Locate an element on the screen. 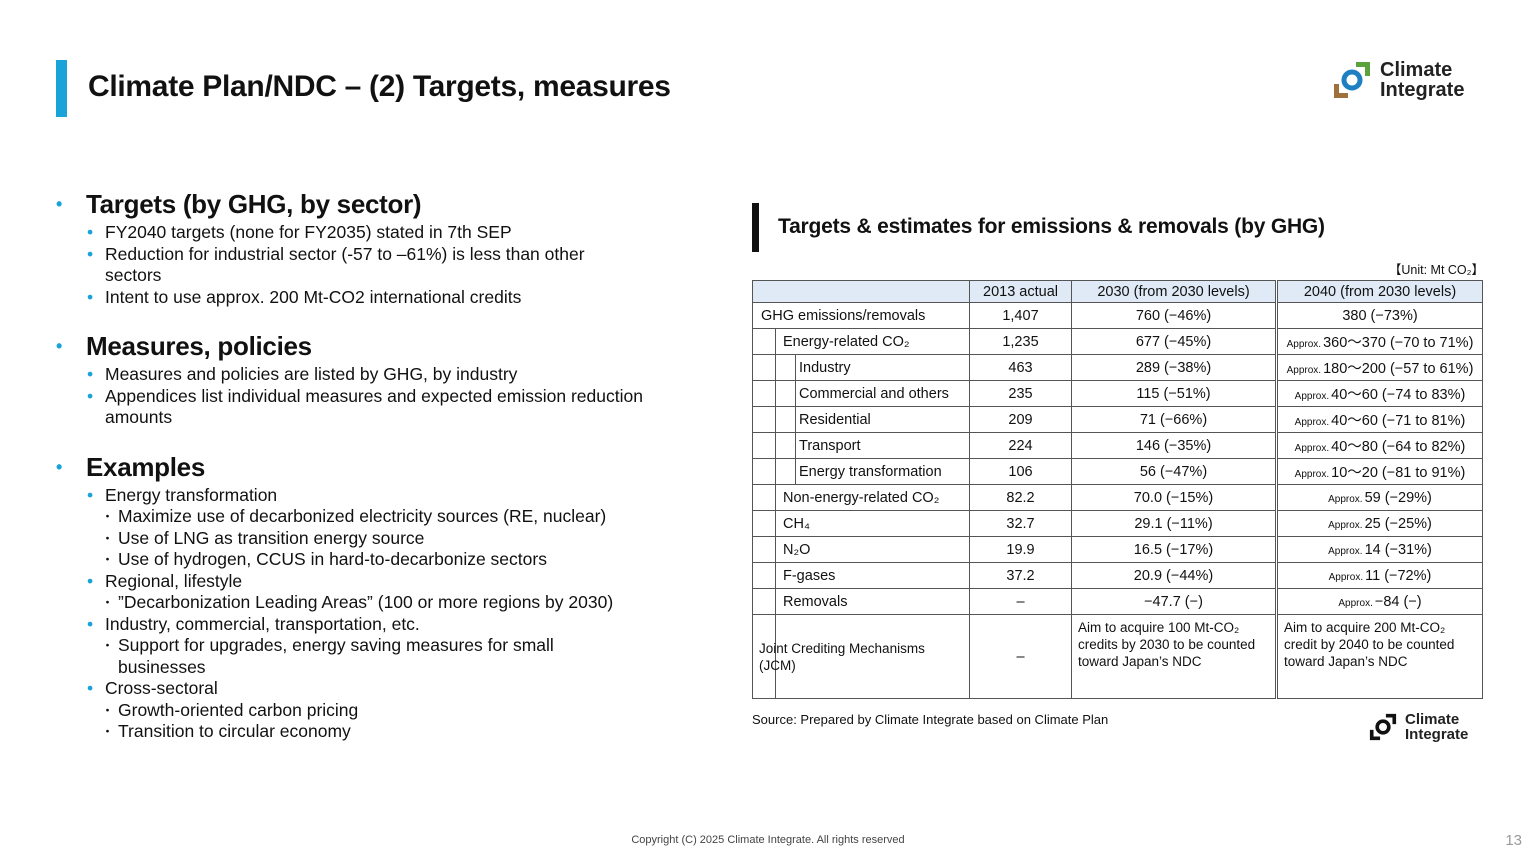 The image size is (1536, 864). value-cell: 71 (−66%) is located at coordinates (1174, 419).